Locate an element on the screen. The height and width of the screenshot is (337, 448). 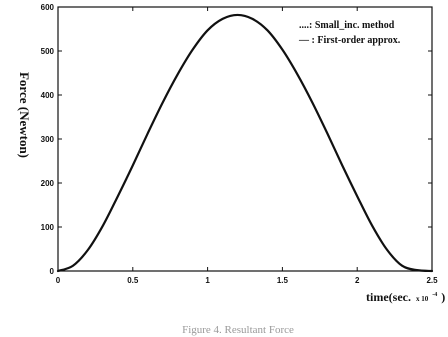
x-tick-label: 2 is located at coordinates (357, 280).